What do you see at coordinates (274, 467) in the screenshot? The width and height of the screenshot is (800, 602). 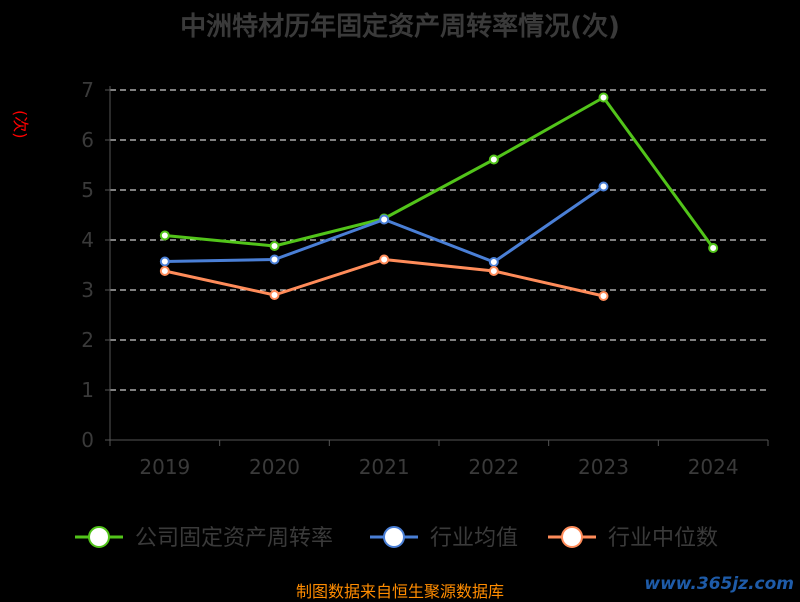 I see `x-tick-label: 2020` at bounding box center [274, 467].